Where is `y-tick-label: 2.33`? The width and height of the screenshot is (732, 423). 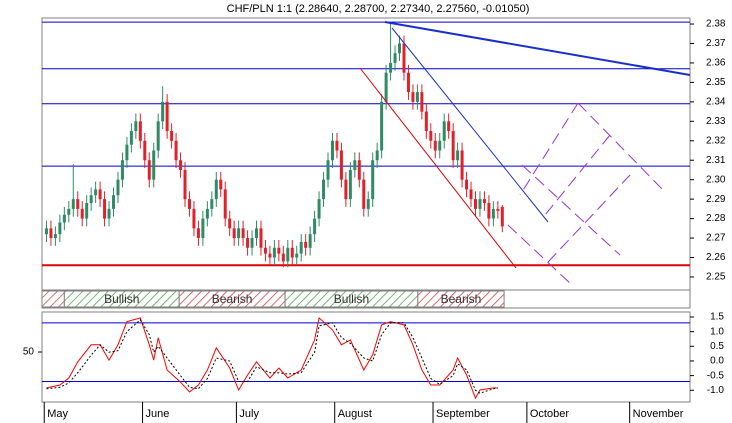
y-tick-label: 2.33 is located at coordinates (716, 121).